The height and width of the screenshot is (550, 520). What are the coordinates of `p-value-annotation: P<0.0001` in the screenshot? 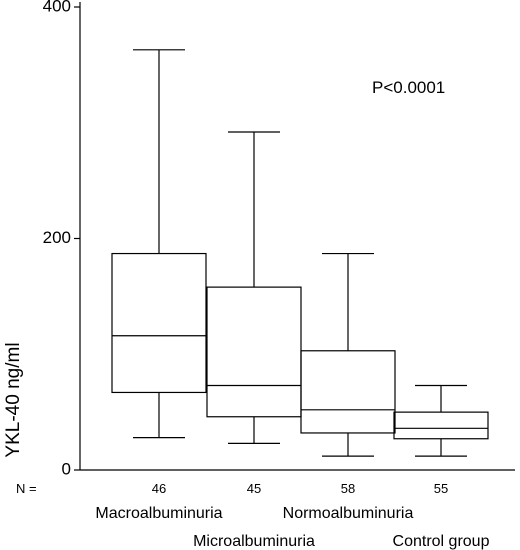 It's located at (408, 87).